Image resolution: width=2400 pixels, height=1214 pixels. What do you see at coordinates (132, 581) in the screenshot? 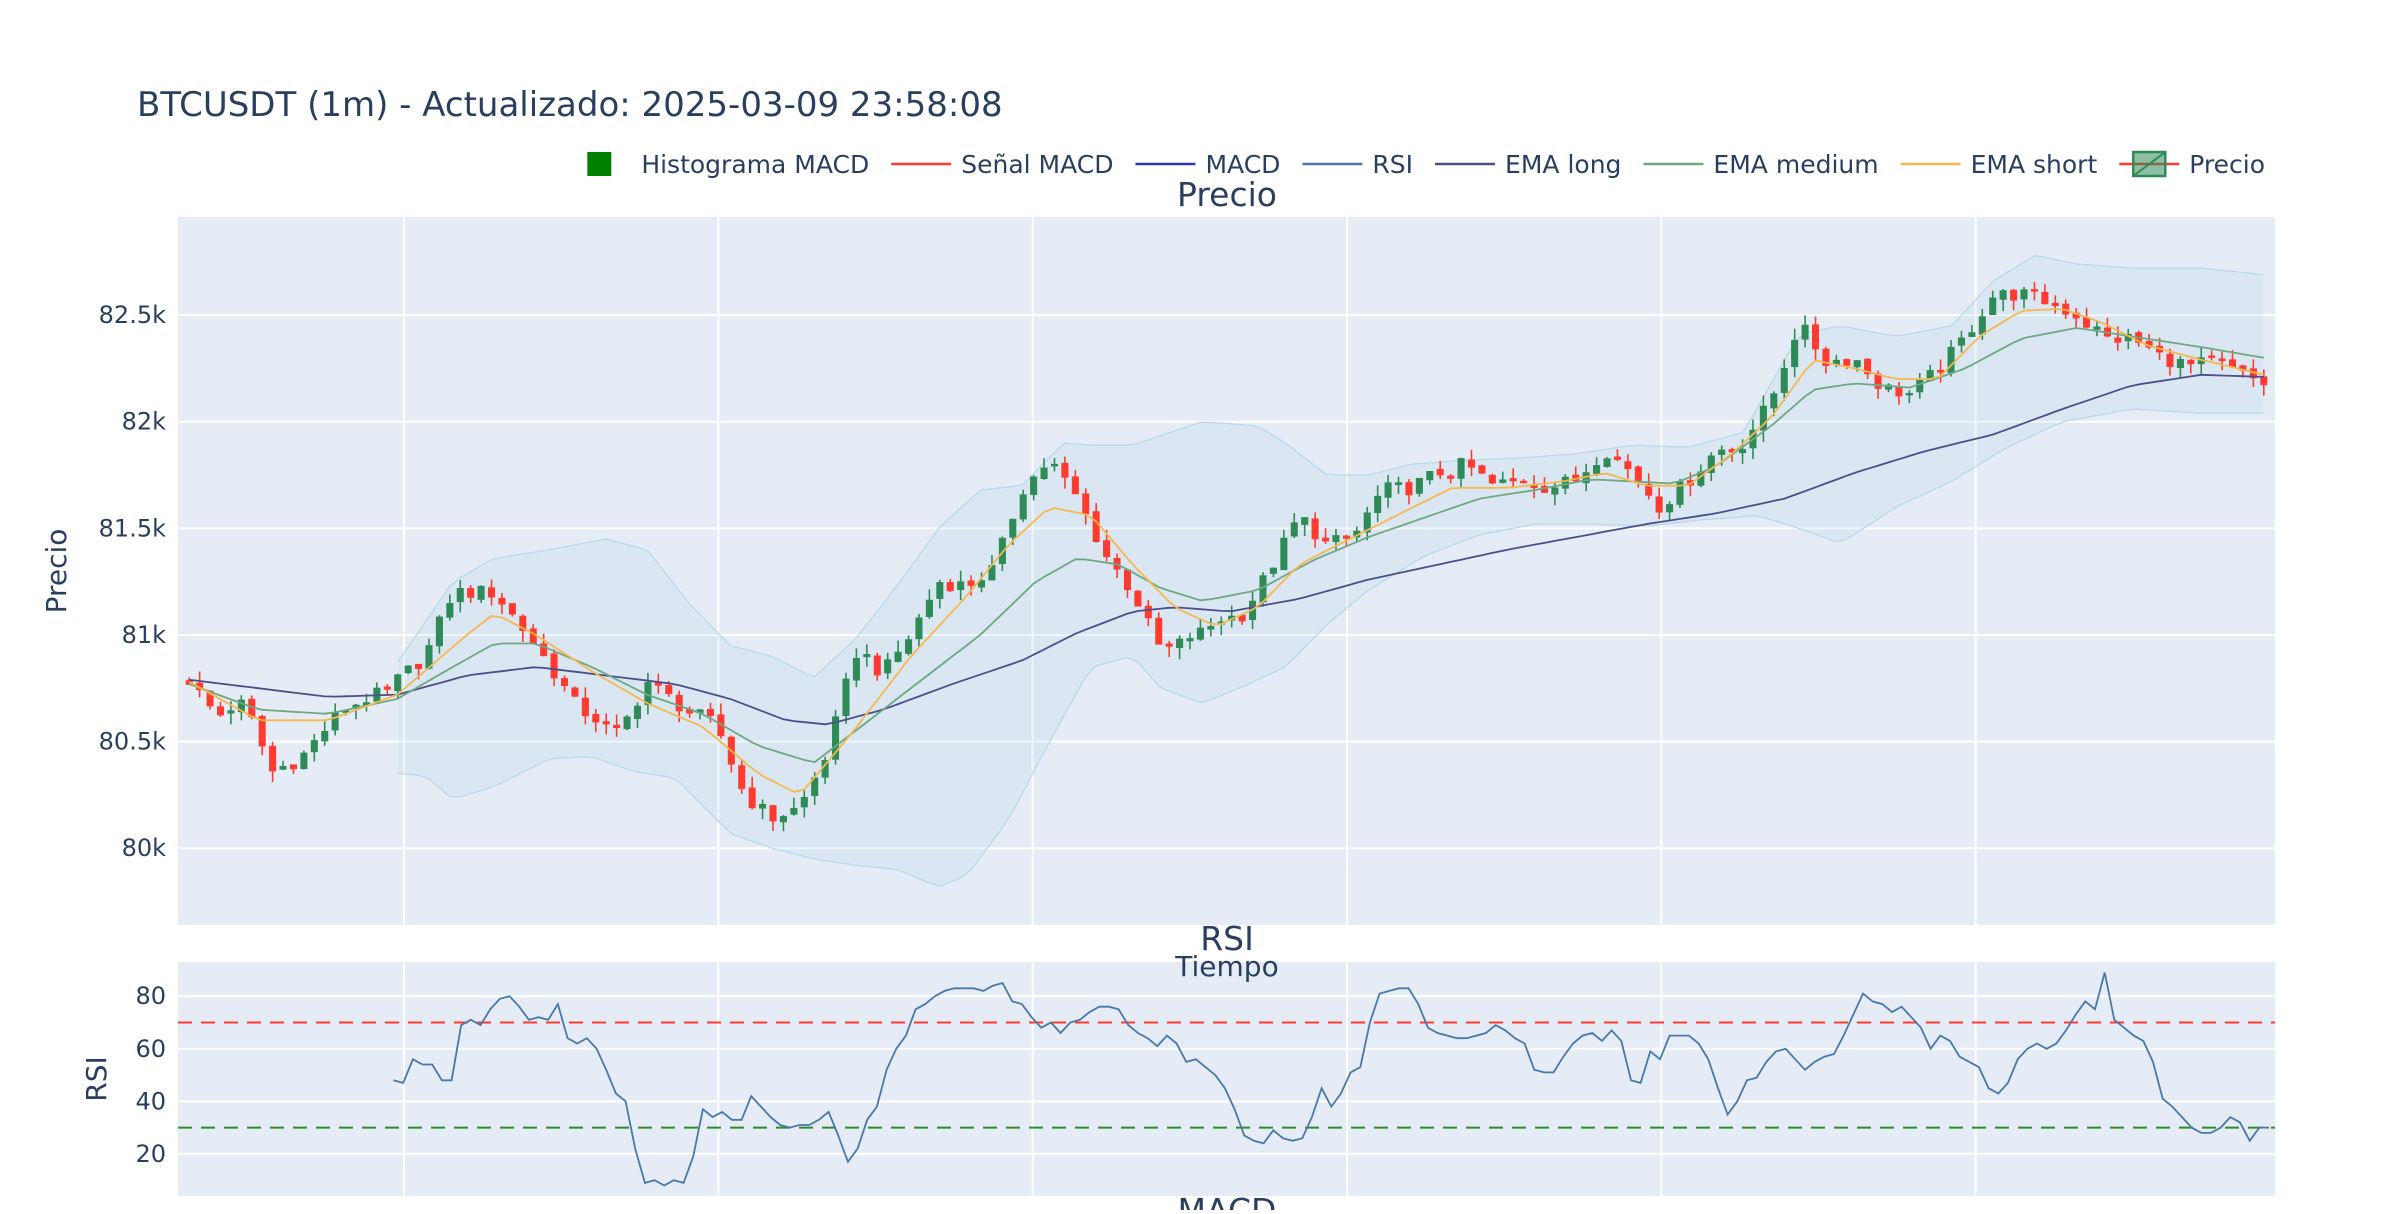
I see `price-y-tick-labels: 80k 80.5k 81k 81.5k 82k 82.5k` at bounding box center [132, 581].